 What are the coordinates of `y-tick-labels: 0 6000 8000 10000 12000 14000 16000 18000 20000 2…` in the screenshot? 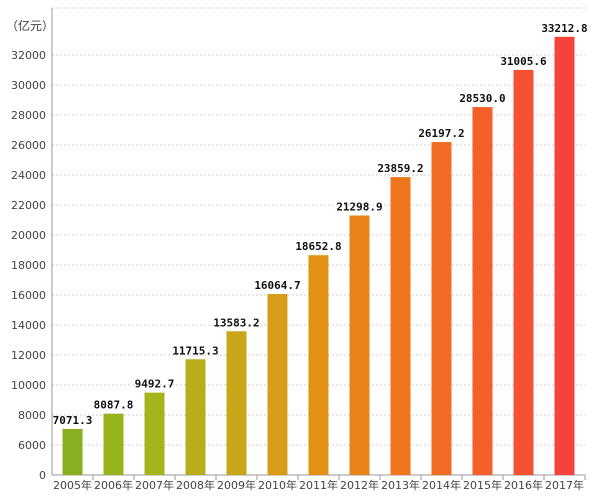 It's located at (28, 265).